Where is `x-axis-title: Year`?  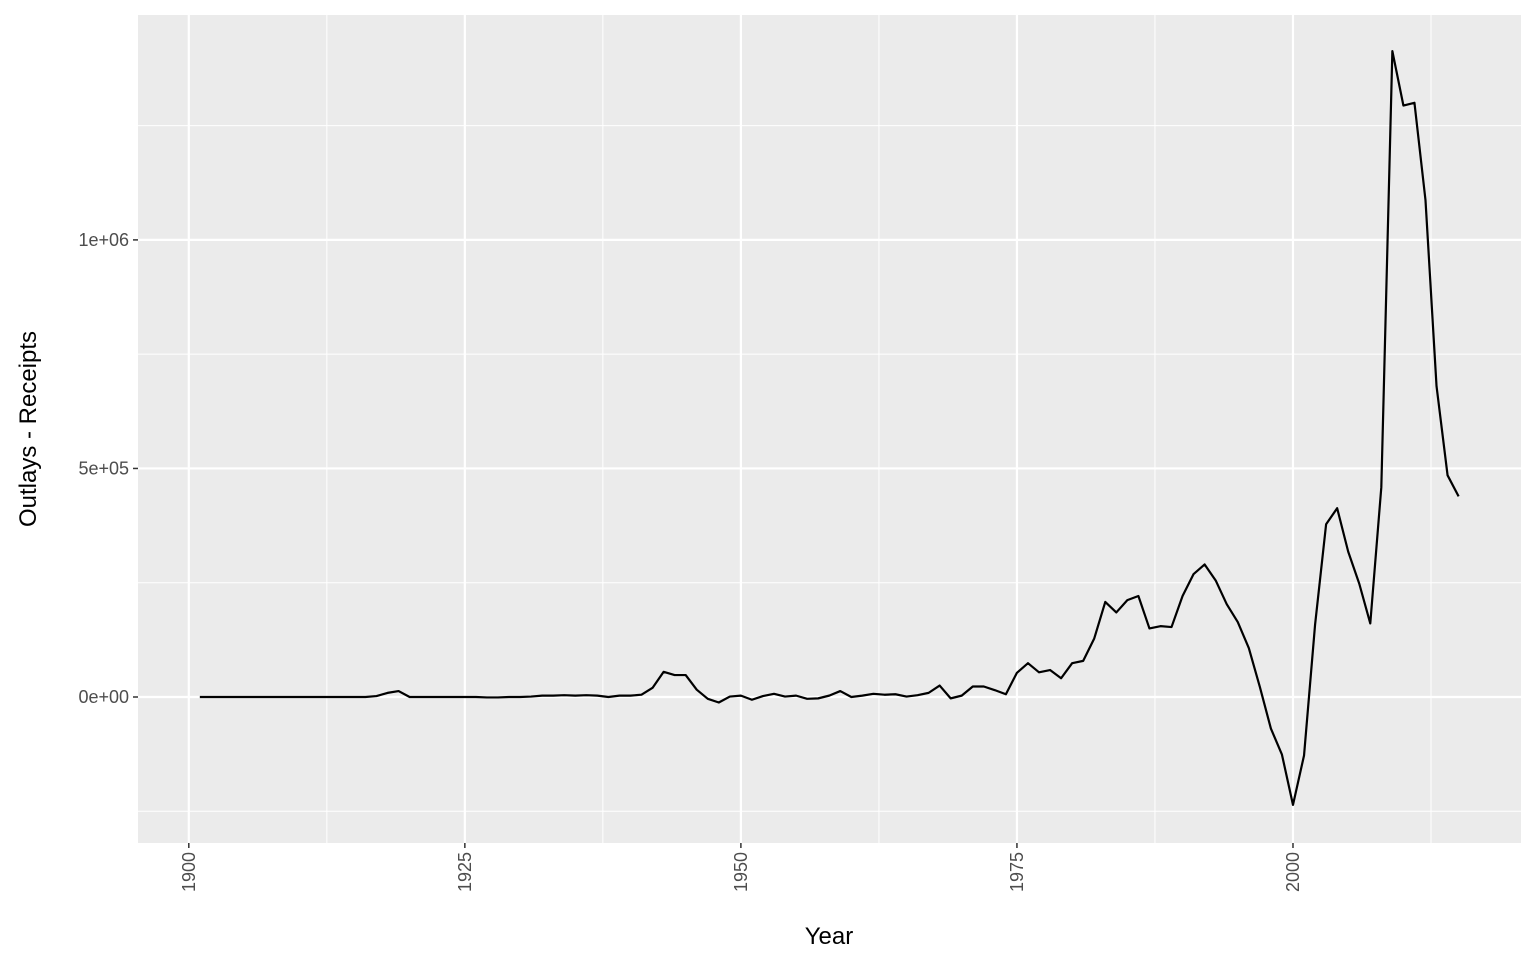 x-axis-title: Year is located at coordinates (829, 936).